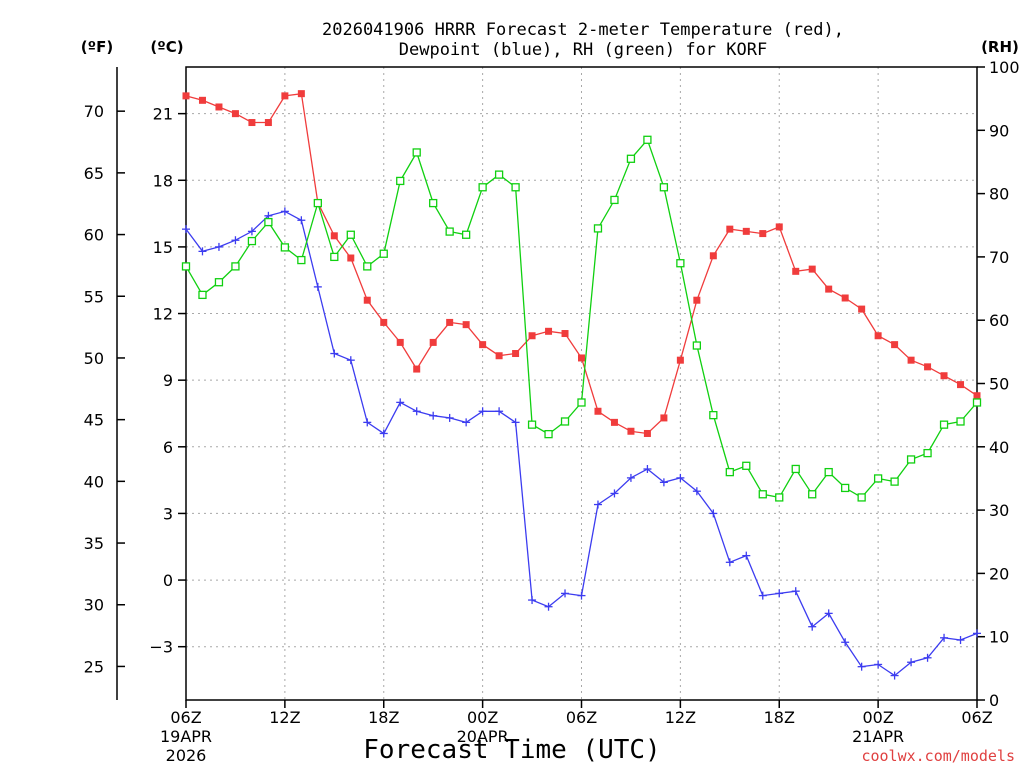 The width and height of the screenshot is (1024, 768). Describe the element at coordinates (163, 180) in the screenshot. I see `celsius-tick-label: 18` at that location.